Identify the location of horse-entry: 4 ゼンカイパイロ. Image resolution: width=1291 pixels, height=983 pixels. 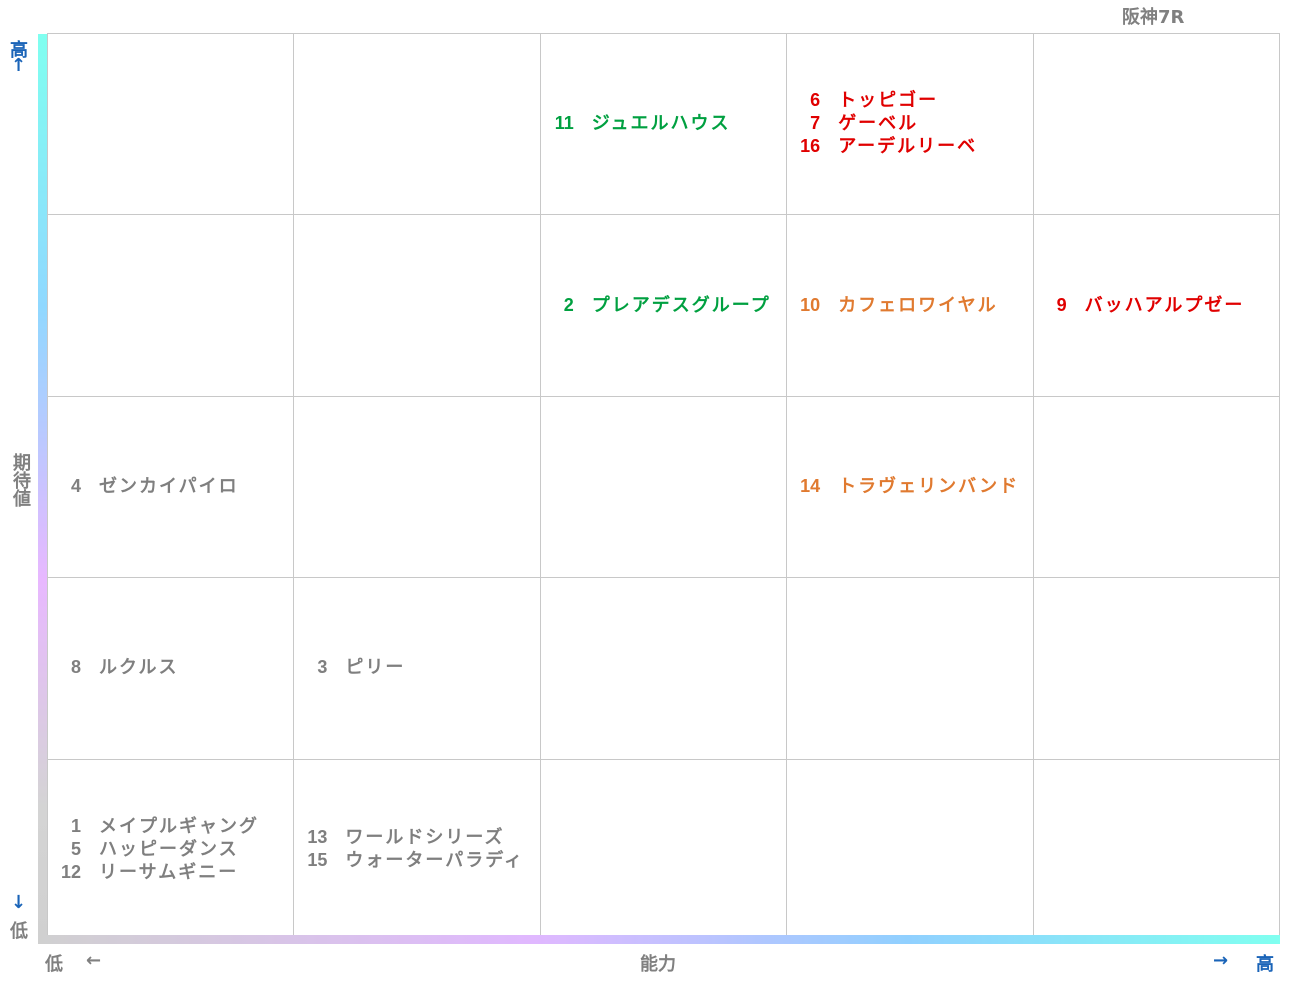
(171, 486).